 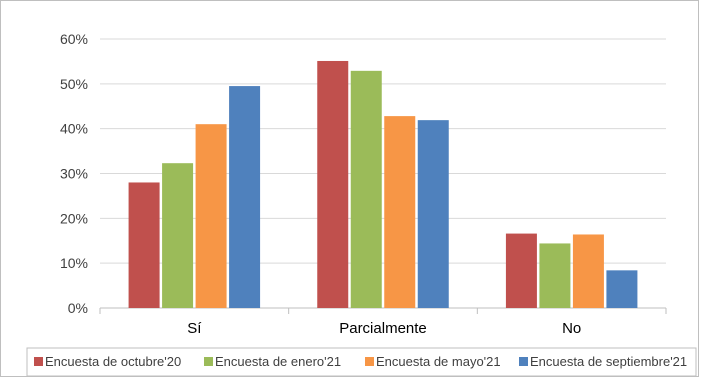 What do you see at coordinates (74, 263) in the screenshot?
I see `y-tick-label: 10%` at bounding box center [74, 263].